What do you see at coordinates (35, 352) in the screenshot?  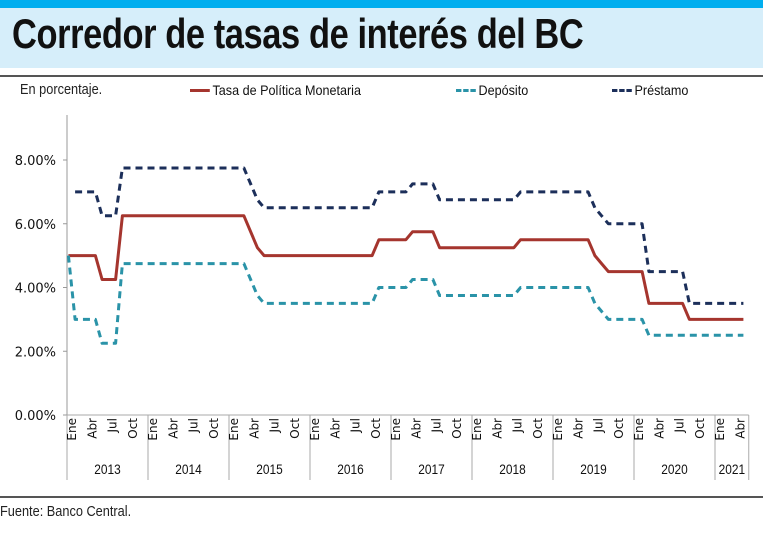 I see `y-tick-label: 2.00%` at bounding box center [35, 352].